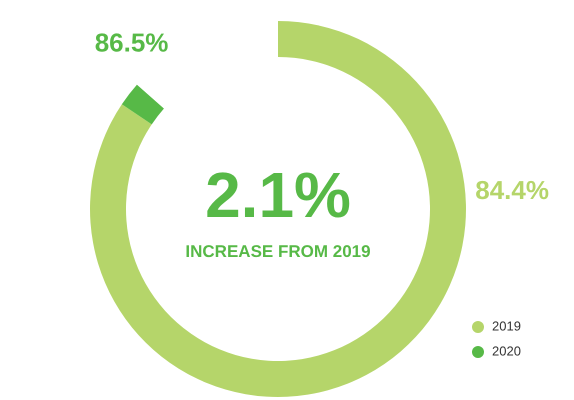  What do you see at coordinates (131, 43) in the screenshot?
I see `text: 86.5%` at bounding box center [131, 43].